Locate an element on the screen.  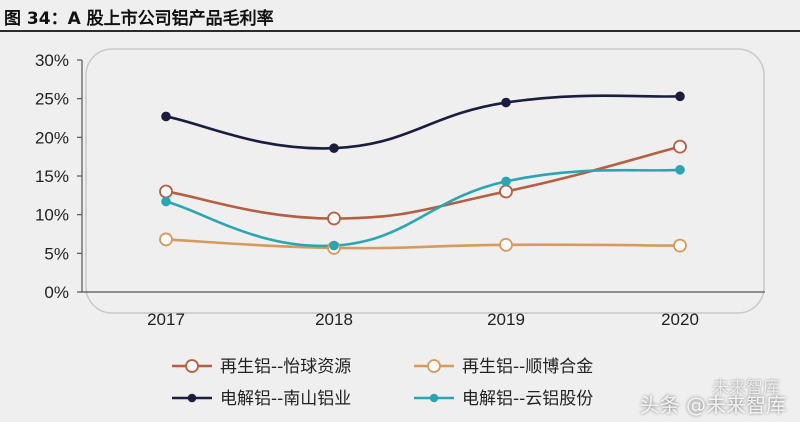
legend-label-2: 再生铝--顺博合金 is located at coordinates (527, 367).